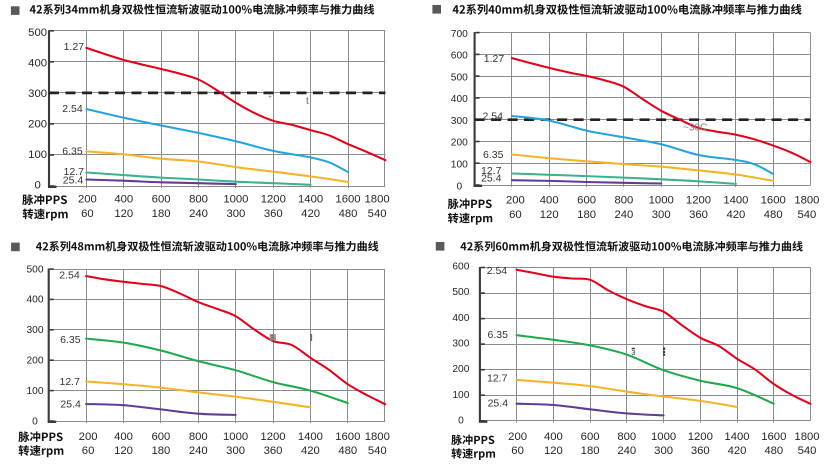 This screenshot has width=831, height=465. I want to click on svg-text: ~30C, so click(695, 128).